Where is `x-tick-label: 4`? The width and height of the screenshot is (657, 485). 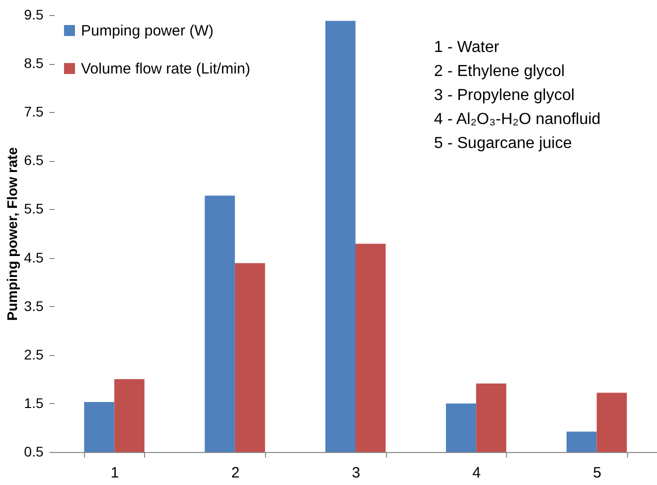 x-tick-label: 4 is located at coordinates (476, 473).